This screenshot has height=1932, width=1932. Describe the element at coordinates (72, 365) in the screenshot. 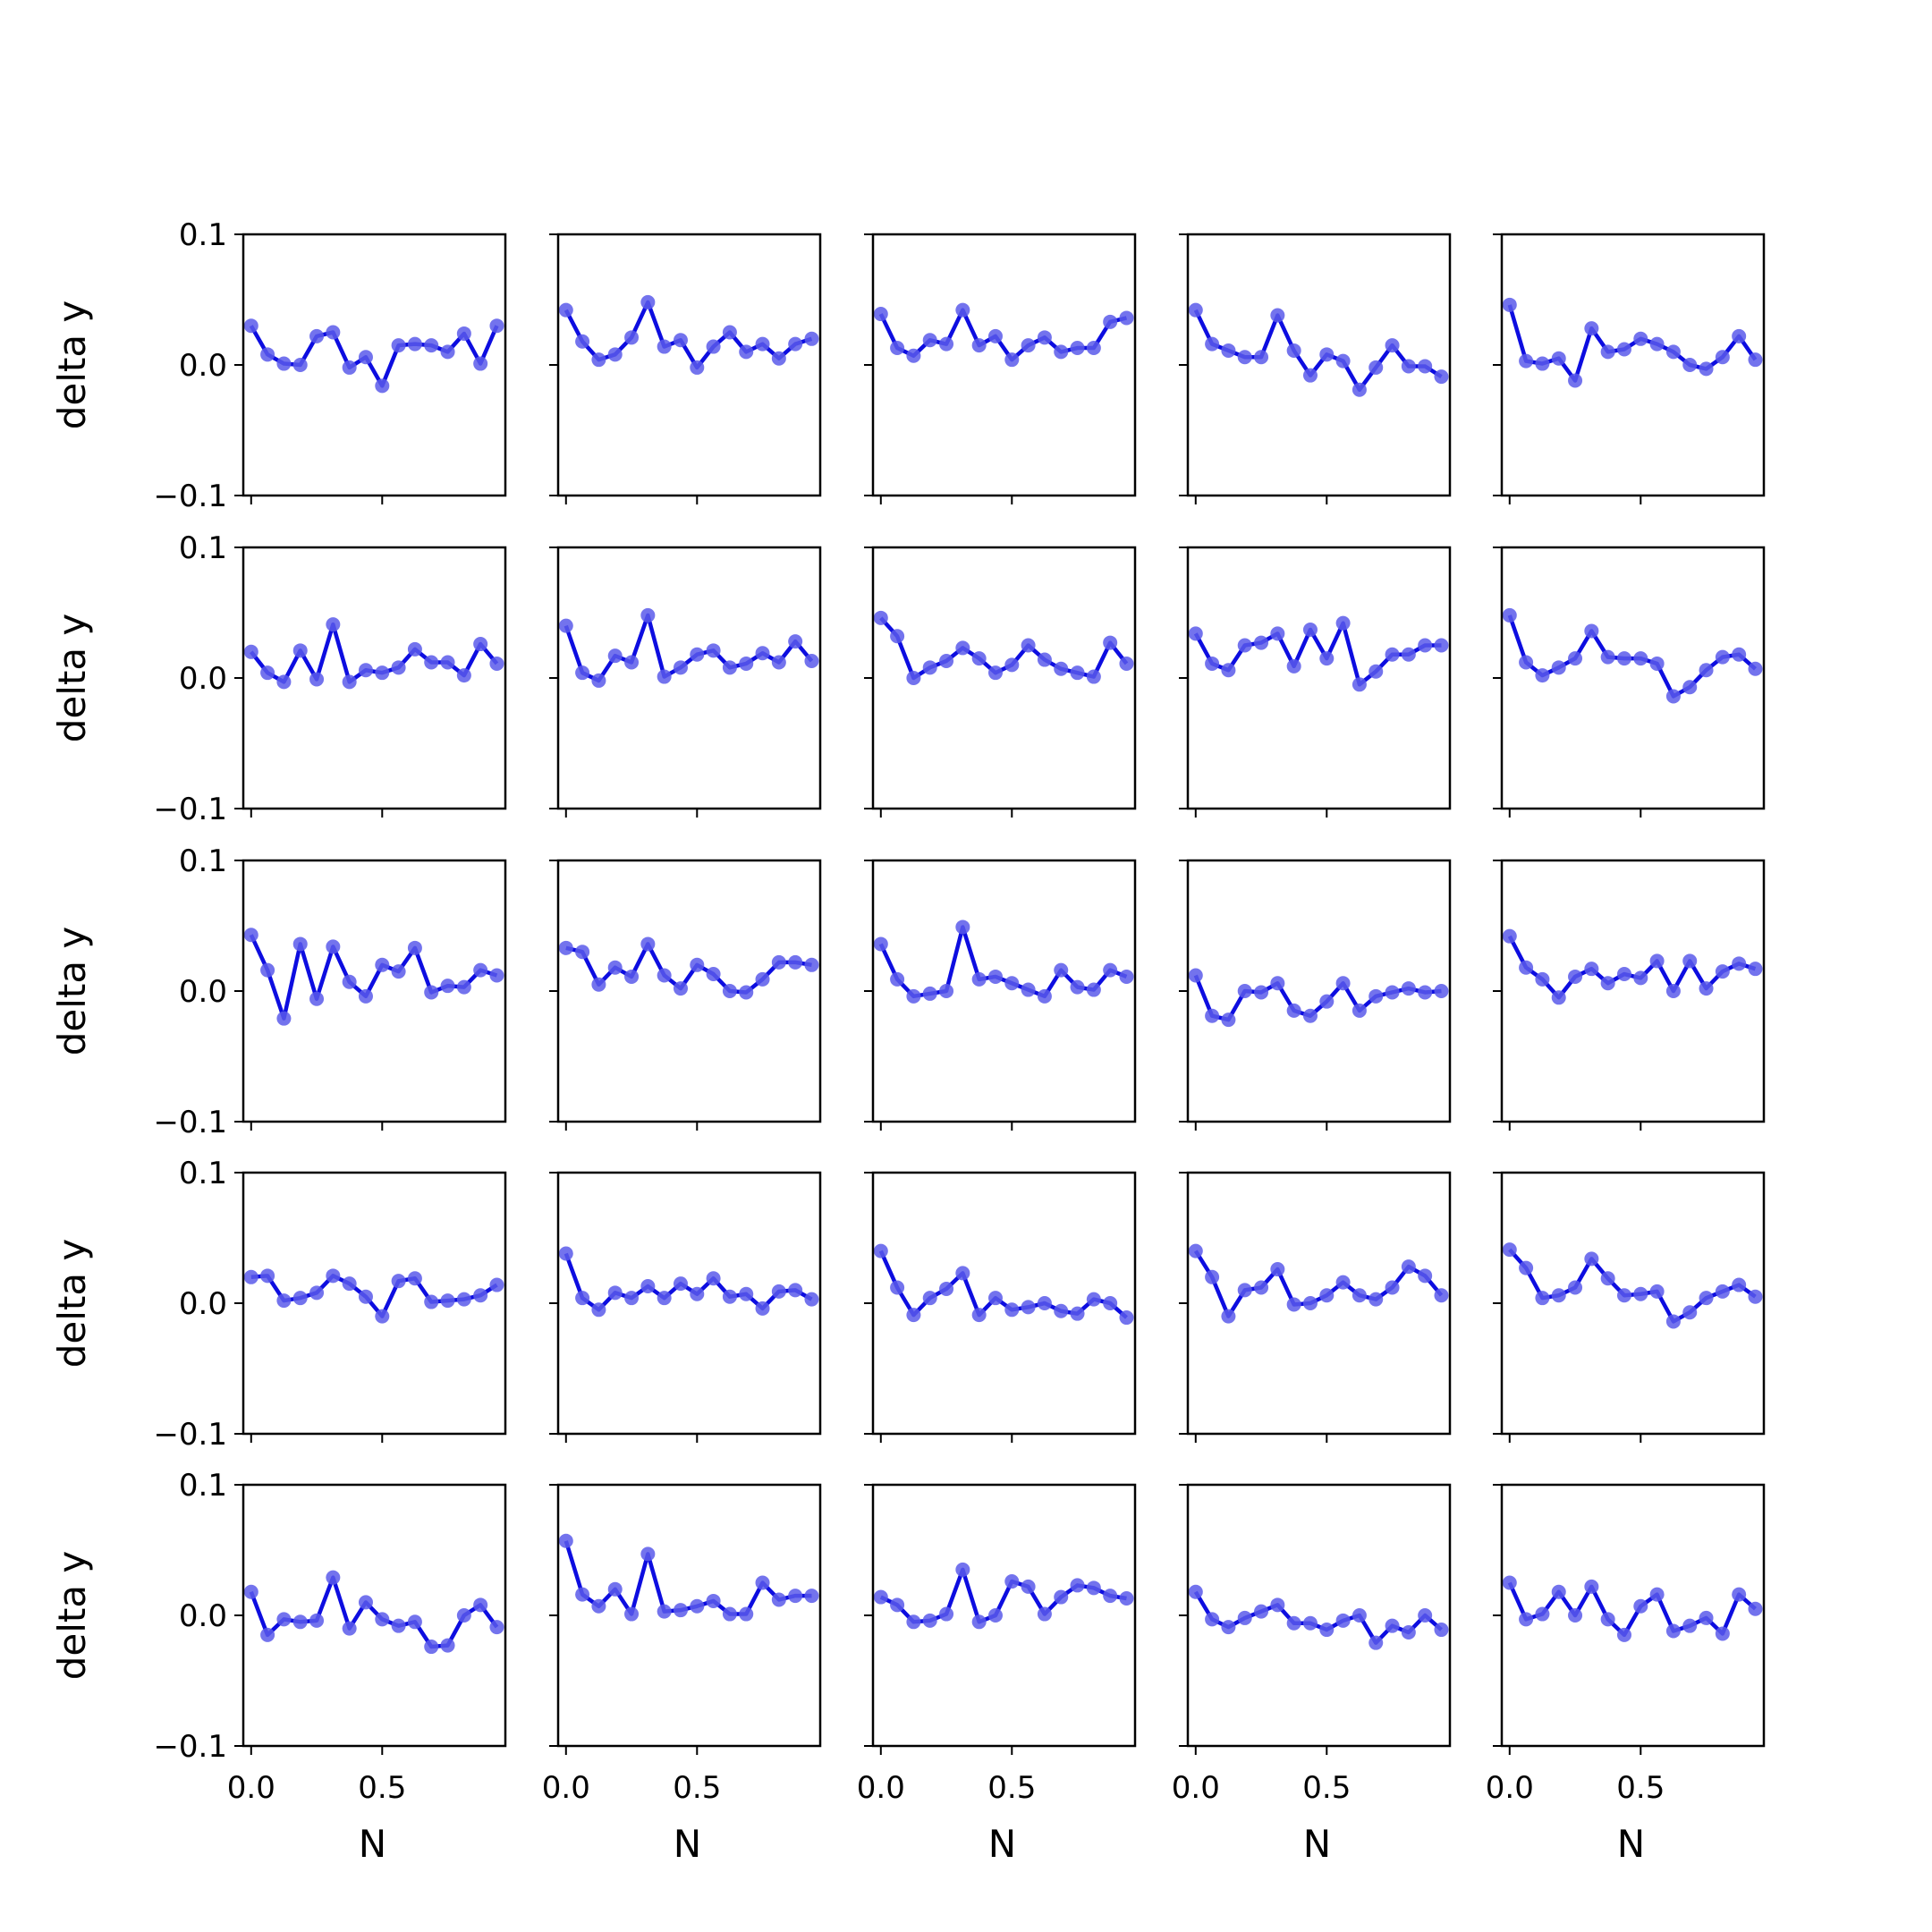

I see `y-axis-label: delta y` at that location.